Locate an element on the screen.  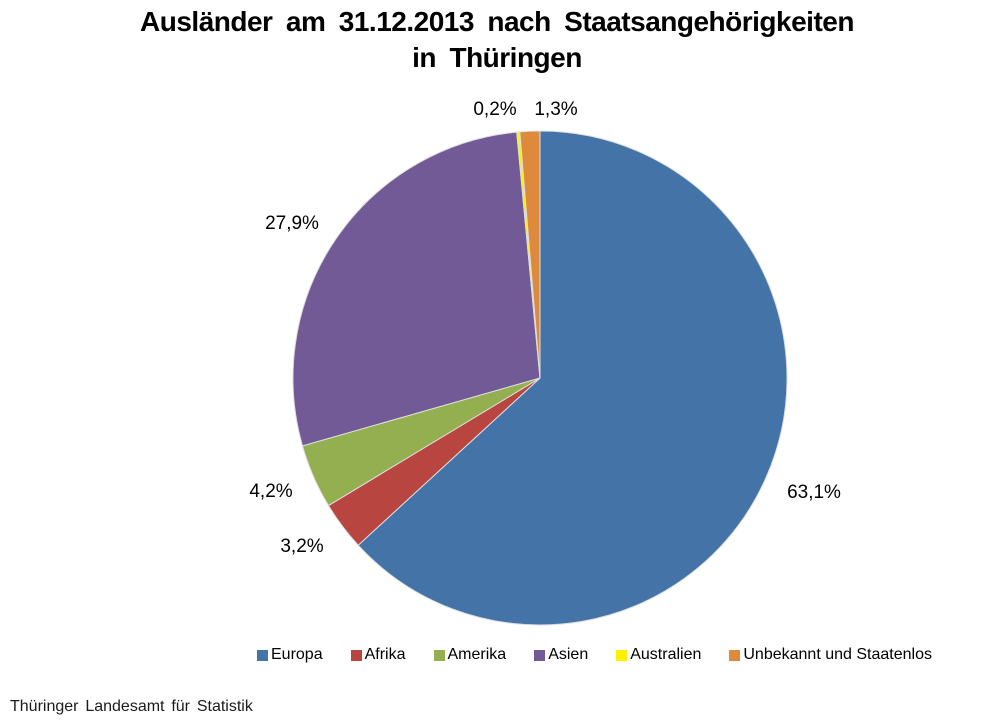
slice-label-afrika: 3,2% is located at coordinates (302, 546).